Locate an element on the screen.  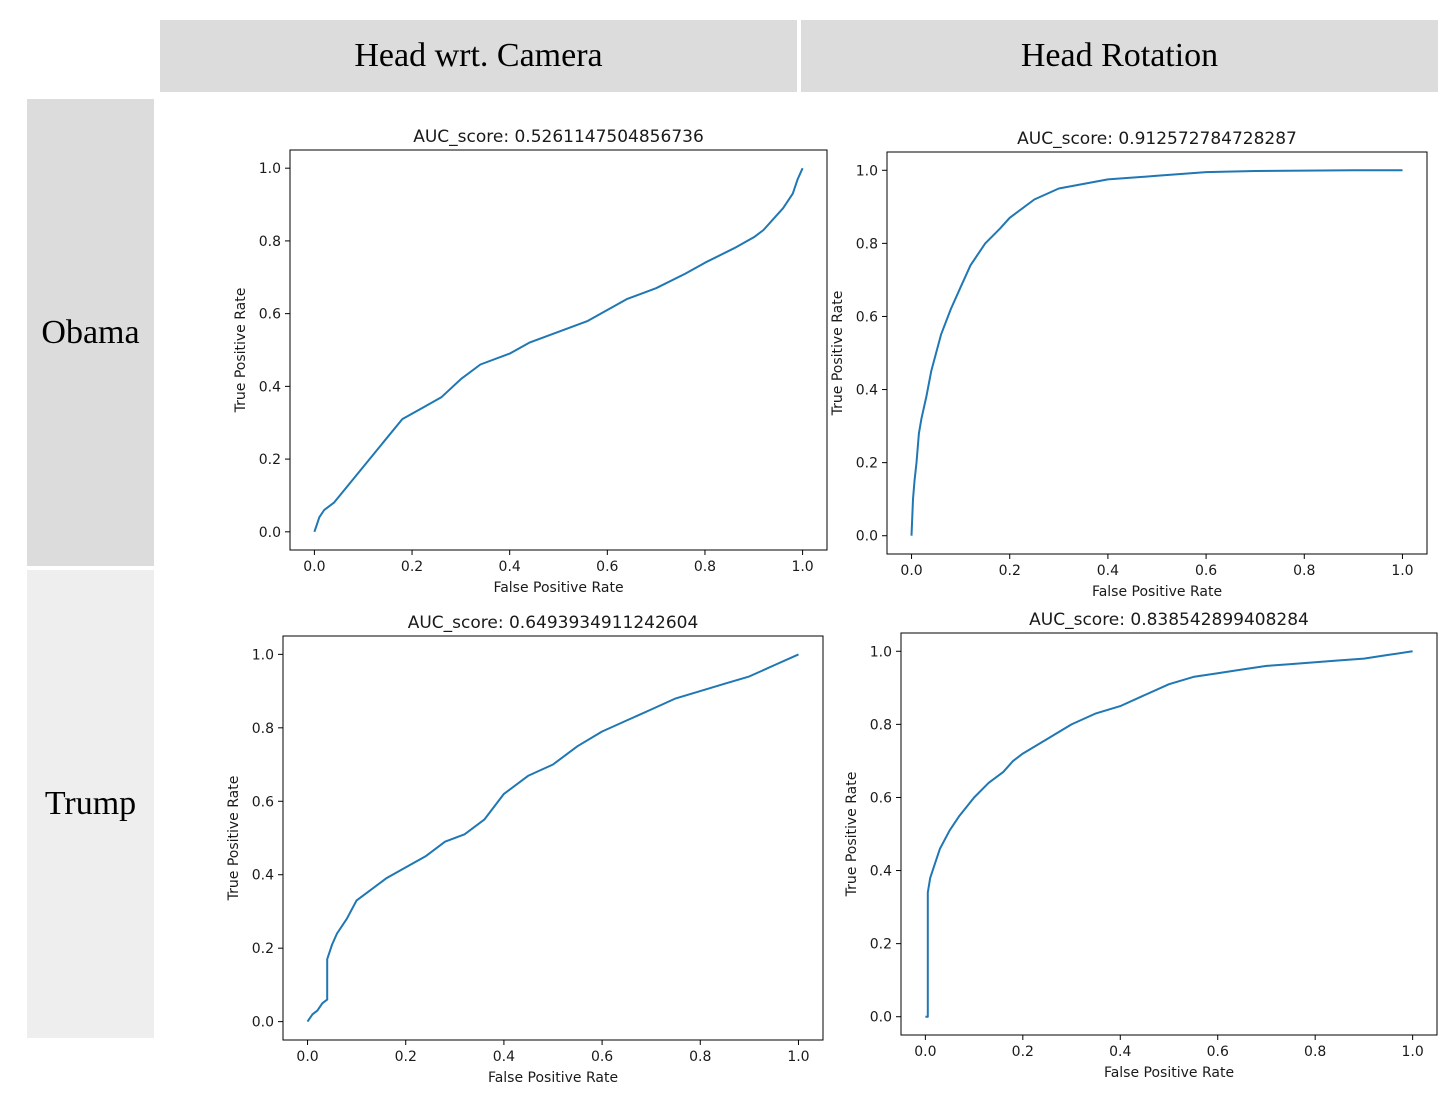
column-header-head-wrt-camera: Head wrt. Camera is located at coordinates (478, 56).